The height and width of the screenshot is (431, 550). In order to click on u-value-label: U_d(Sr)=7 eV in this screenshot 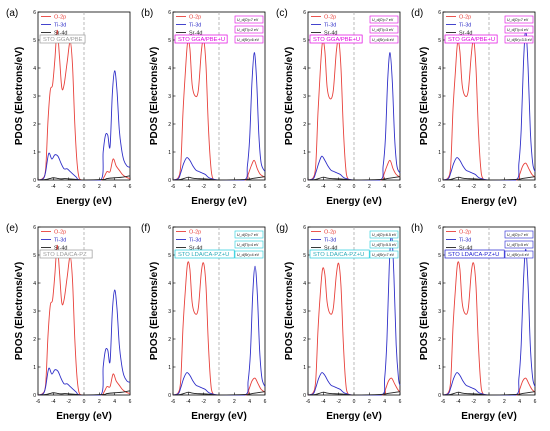, I will do `click(383, 255)`.